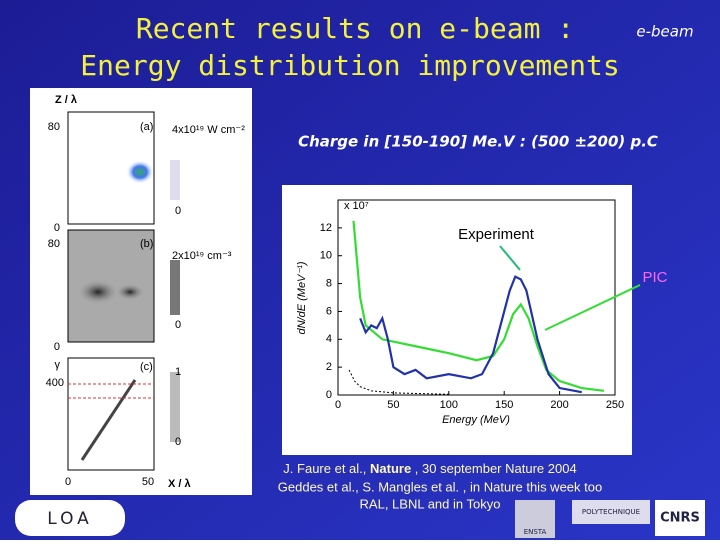  What do you see at coordinates (66, 100) in the screenshot?
I see `axis-label: Z / λ` at bounding box center [66, 100].